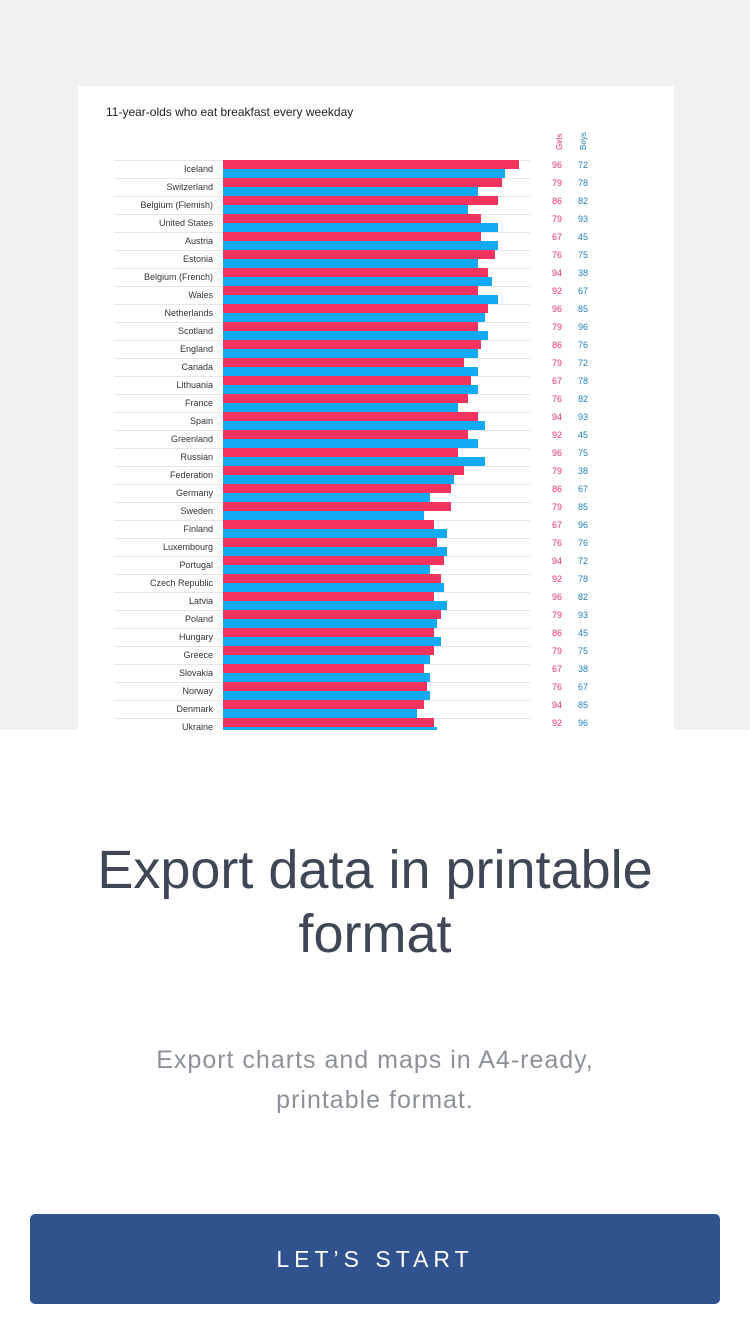 The width and height of the screenshot is (750, 1334). I want to click on chart-row: Iceland 96 72, so click(376, 169).